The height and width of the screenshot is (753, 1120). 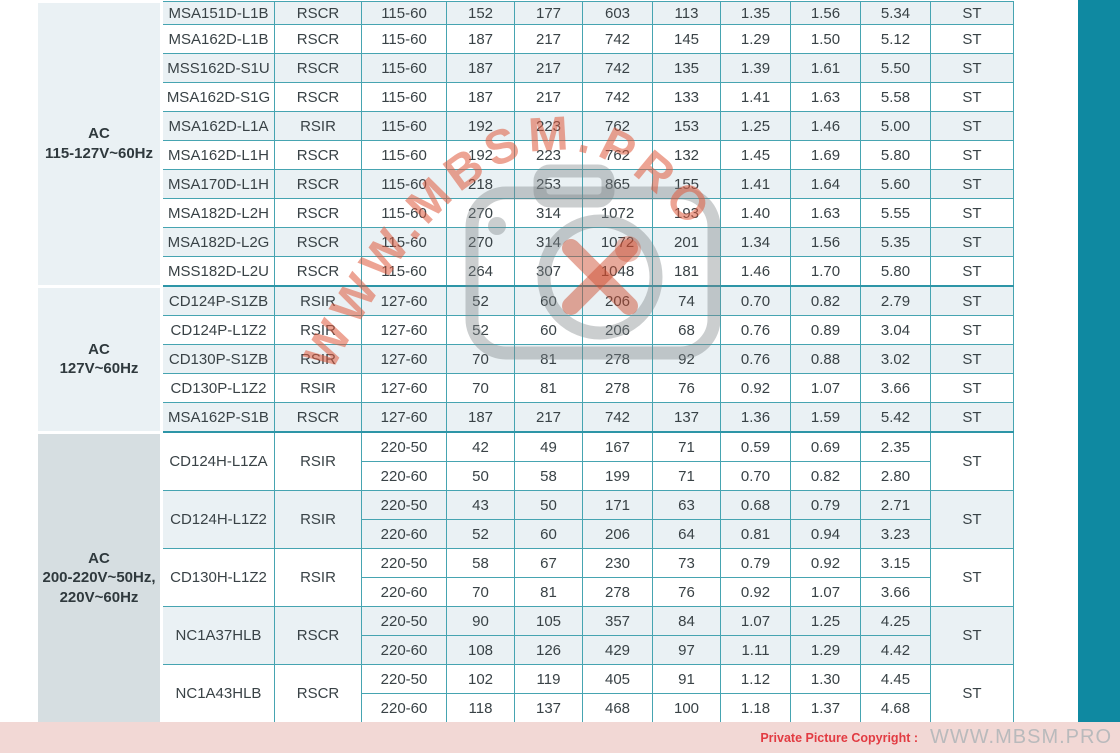 I want to click on copyright-label: Private Picture Copyright :, so click(x=839, y=737).